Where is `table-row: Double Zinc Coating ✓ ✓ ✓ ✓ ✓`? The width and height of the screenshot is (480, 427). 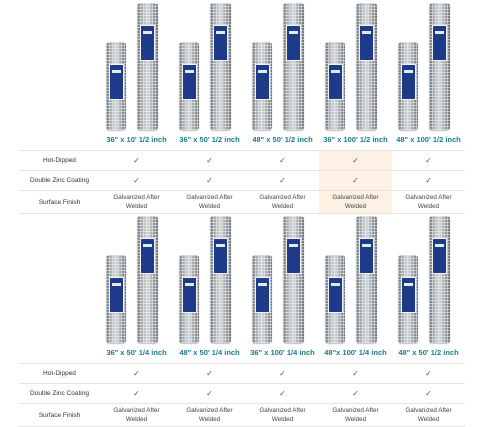
table-row: Double Zinc Coating ✓ ✓ ✓ ✓ ✓ is located at coordinates (242, 393).